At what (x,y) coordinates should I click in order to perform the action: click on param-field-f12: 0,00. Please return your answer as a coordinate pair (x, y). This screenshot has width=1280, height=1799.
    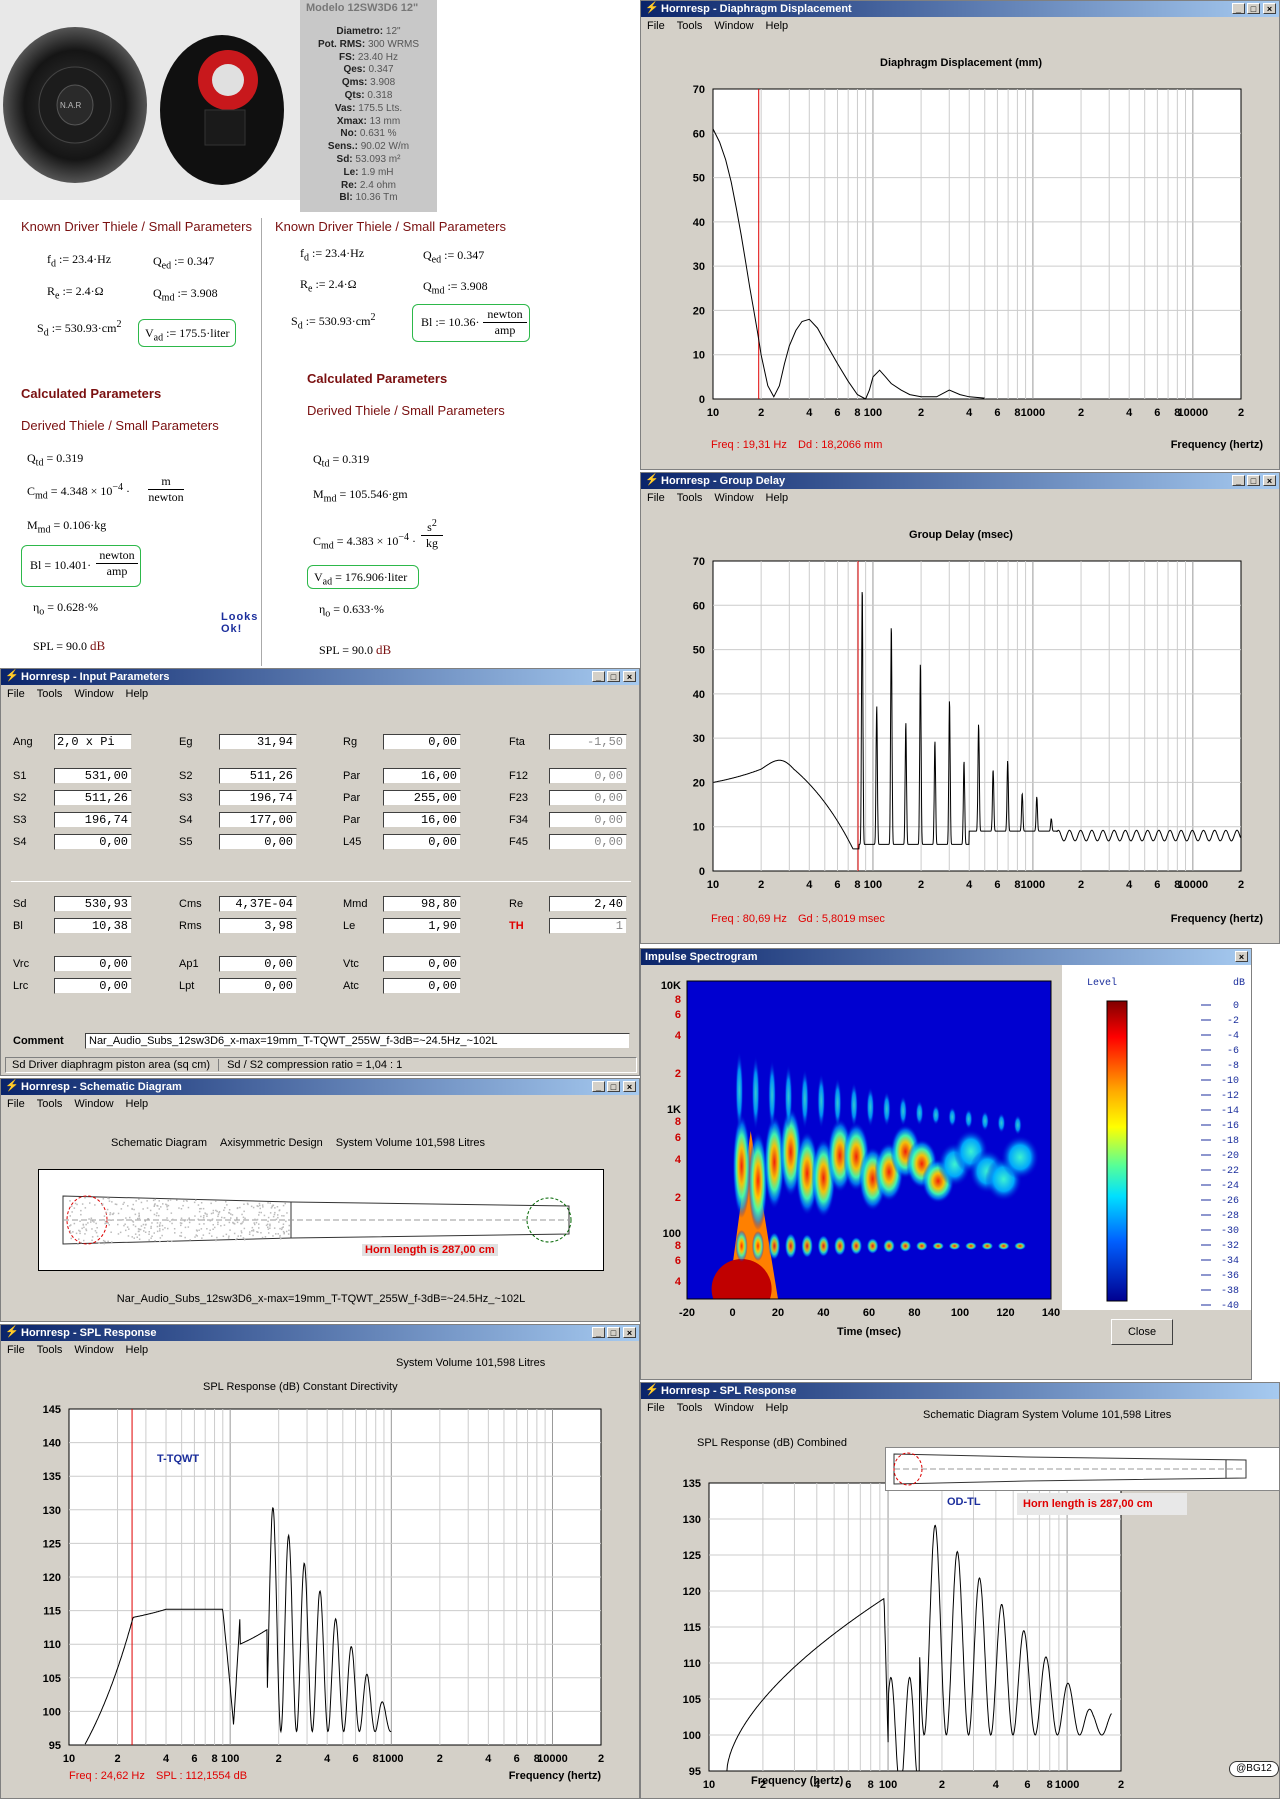
    Looking at the image, I should click on (588, 776).